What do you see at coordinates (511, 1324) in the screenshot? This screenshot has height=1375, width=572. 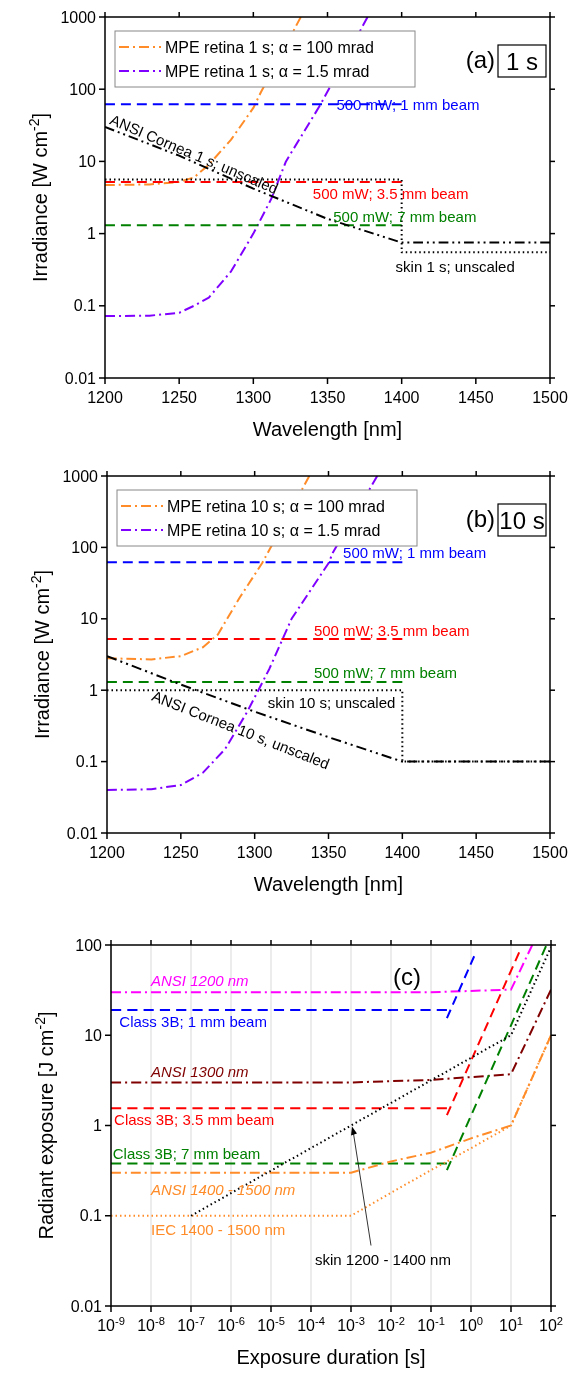 I see `x-tick-label: 10$^{1}$` at bounding box center [511, 1324].